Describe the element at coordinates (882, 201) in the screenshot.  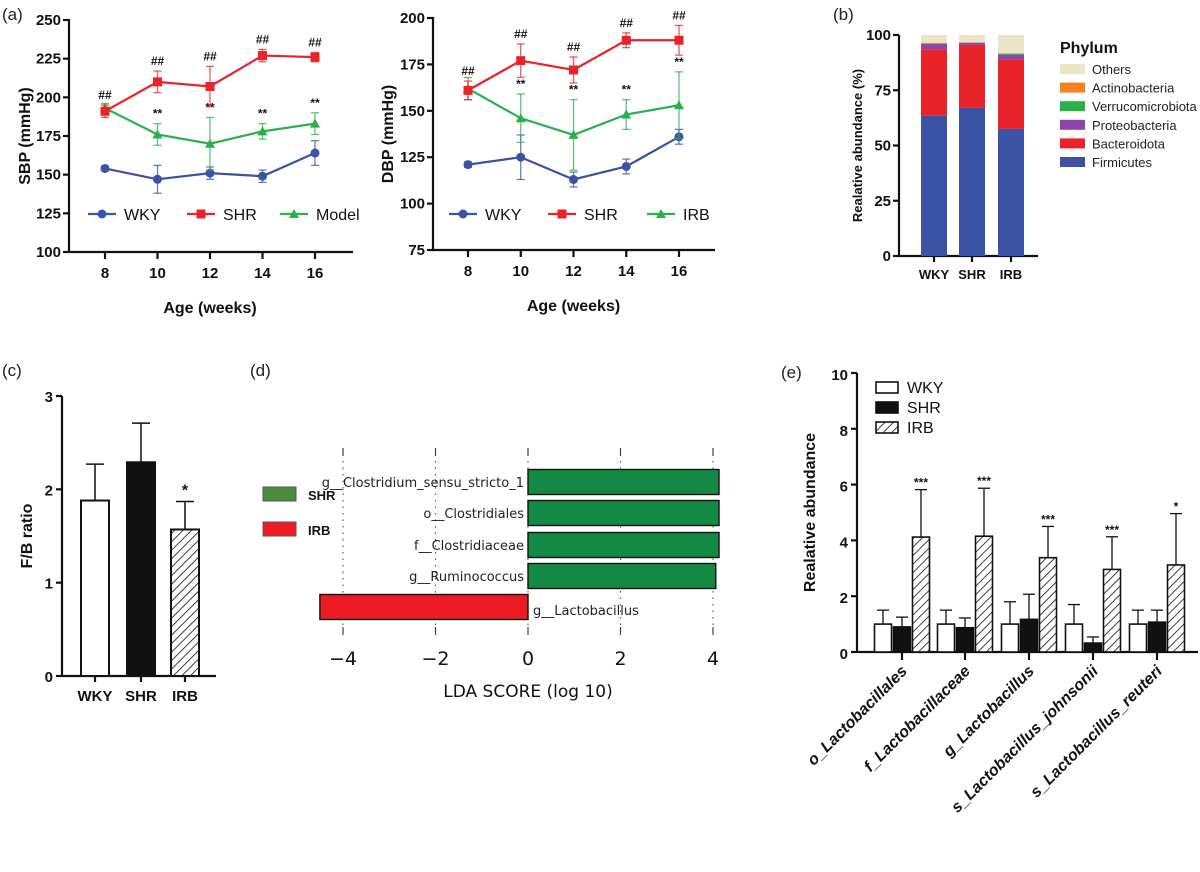
I see `y-tick-label: 25` at that location.